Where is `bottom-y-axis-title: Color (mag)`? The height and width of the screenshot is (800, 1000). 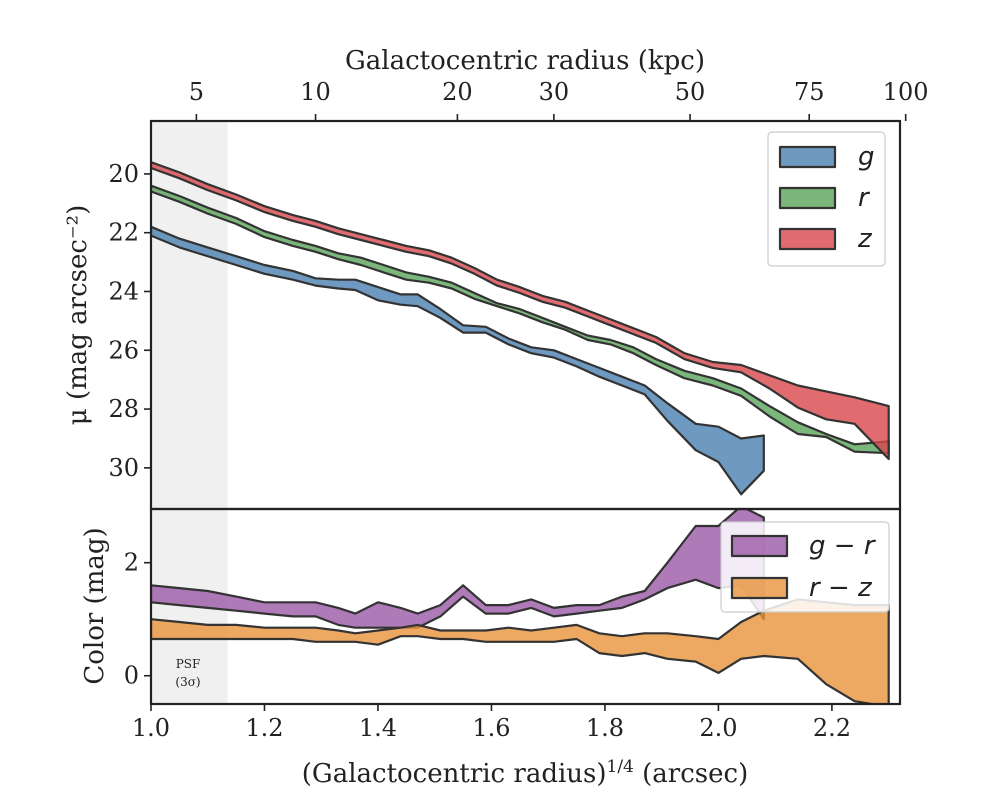
bottom-y-axis-title: Color (mag) is located at coordinates (95, 605).